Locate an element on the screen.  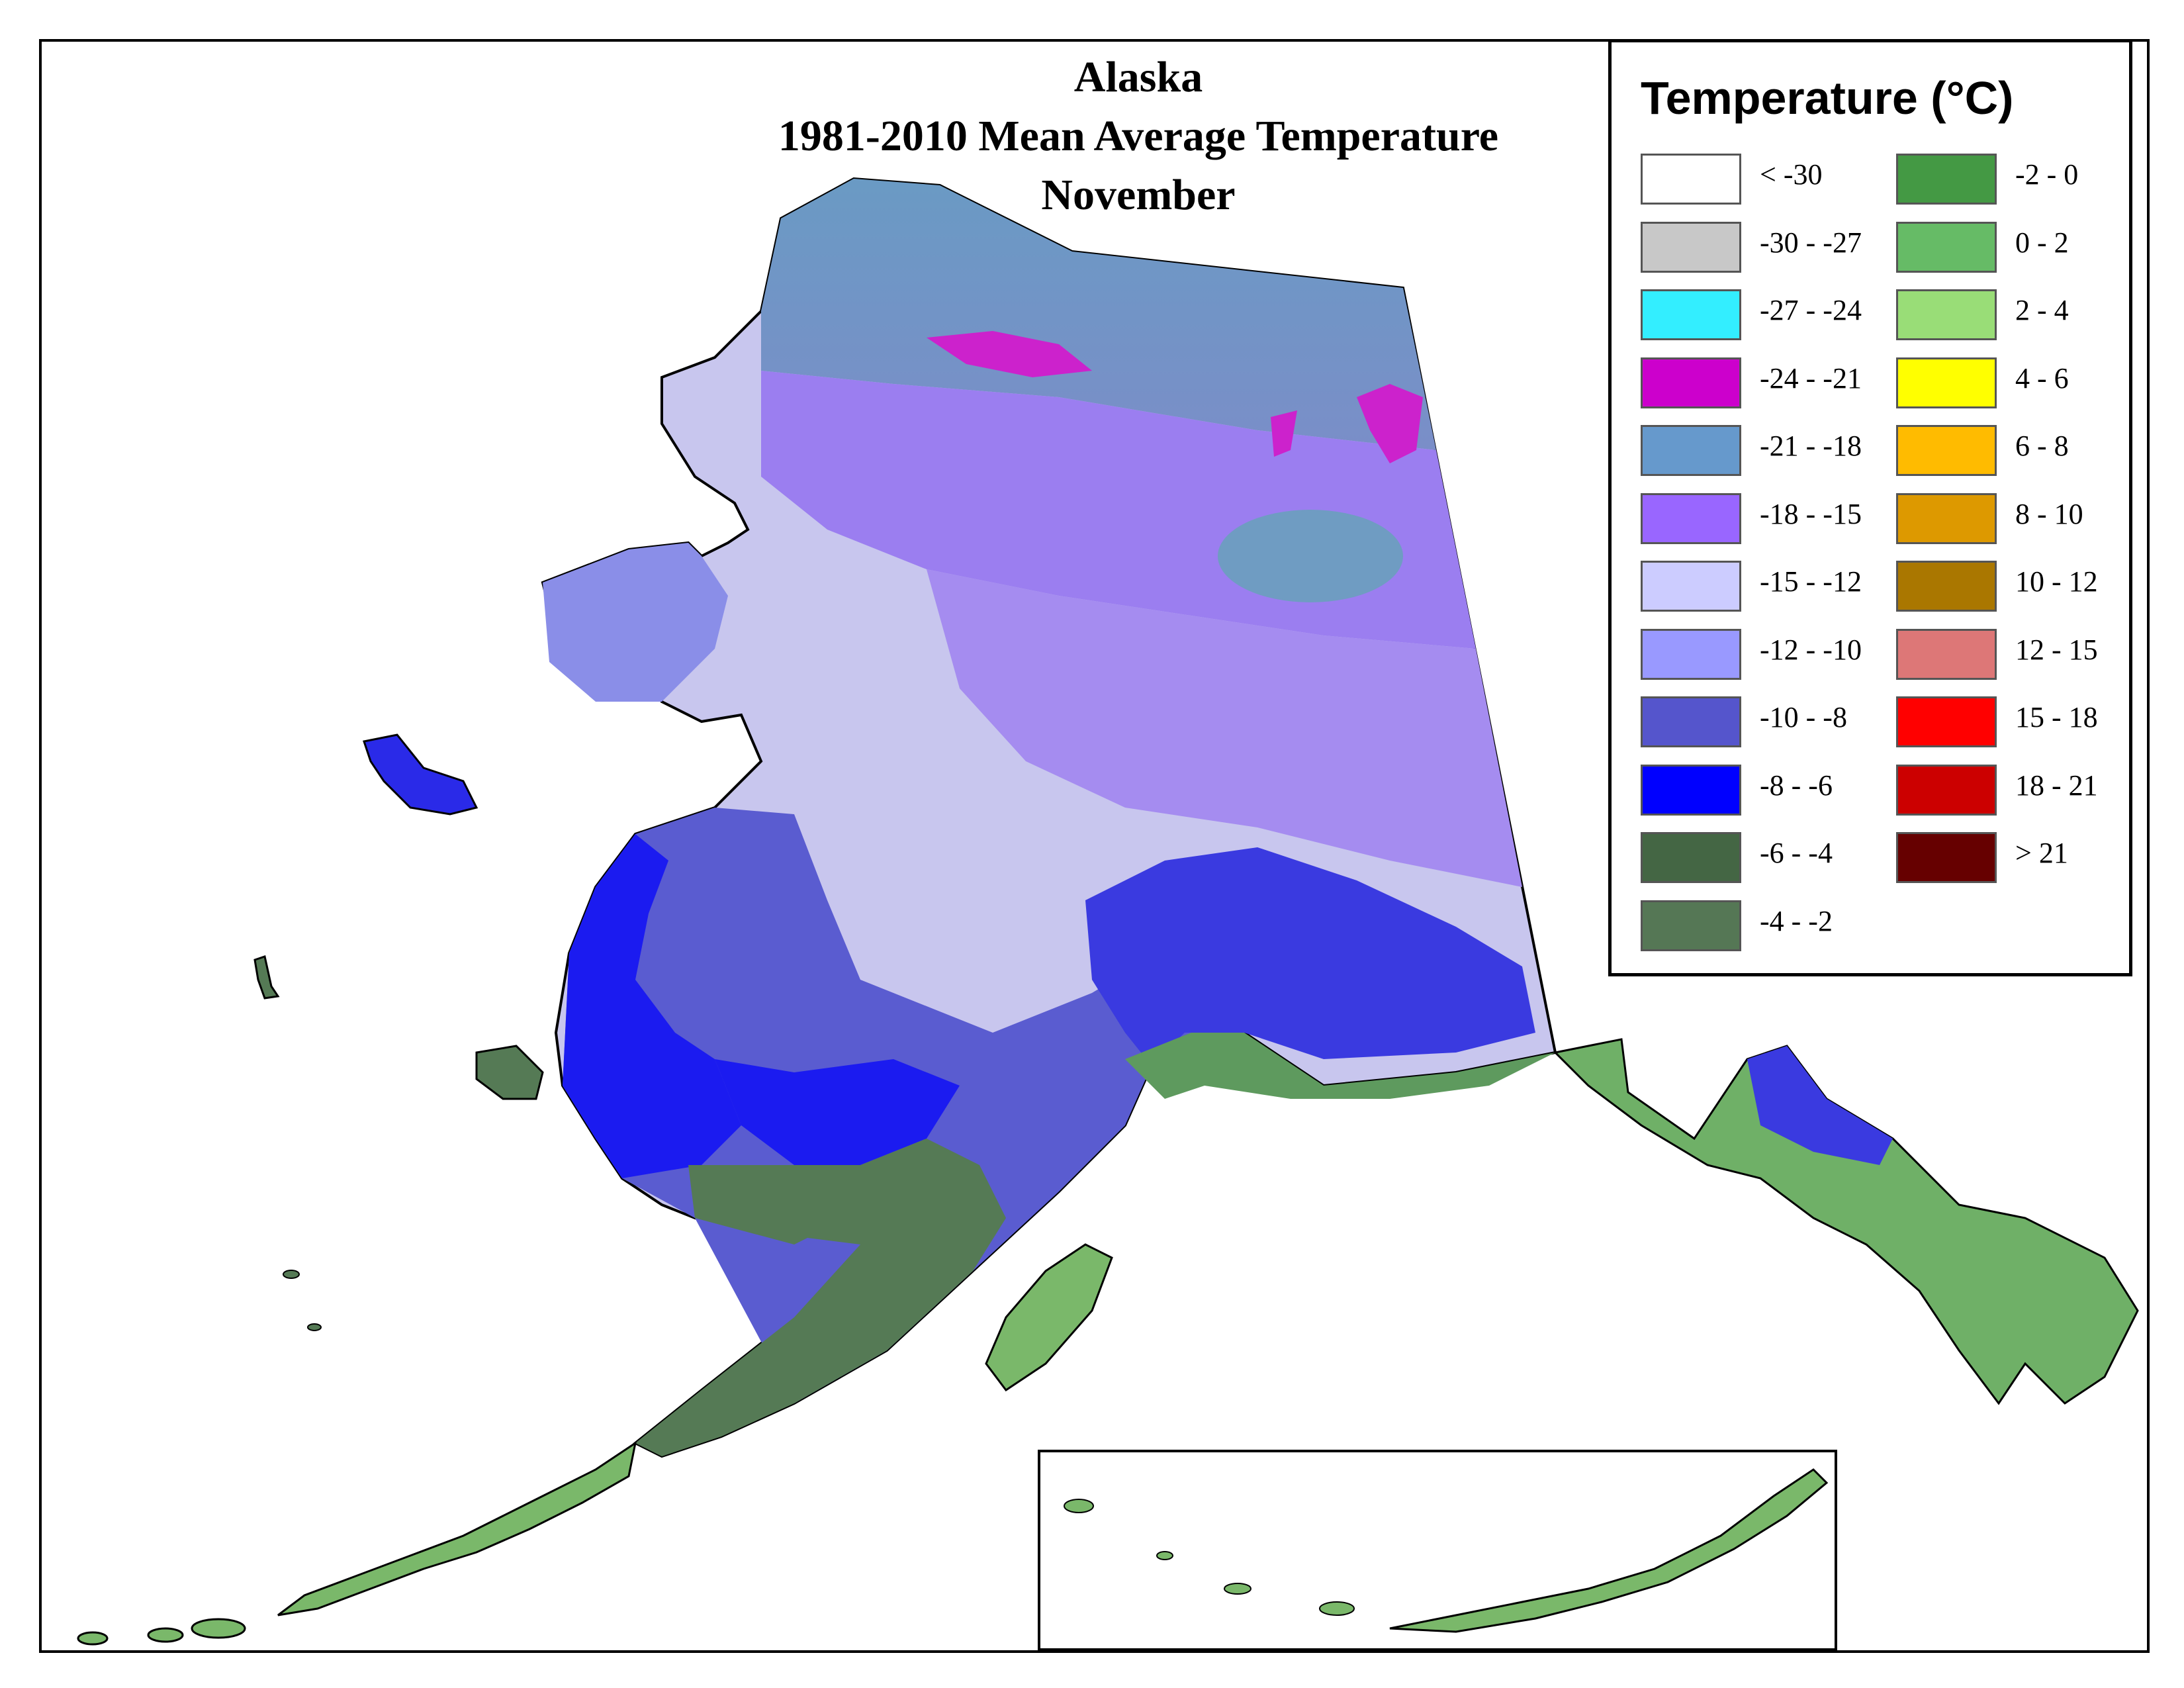
title-line-subject: 1981-2010 Mean Average Temperature is located at coordinates (1139, 136).